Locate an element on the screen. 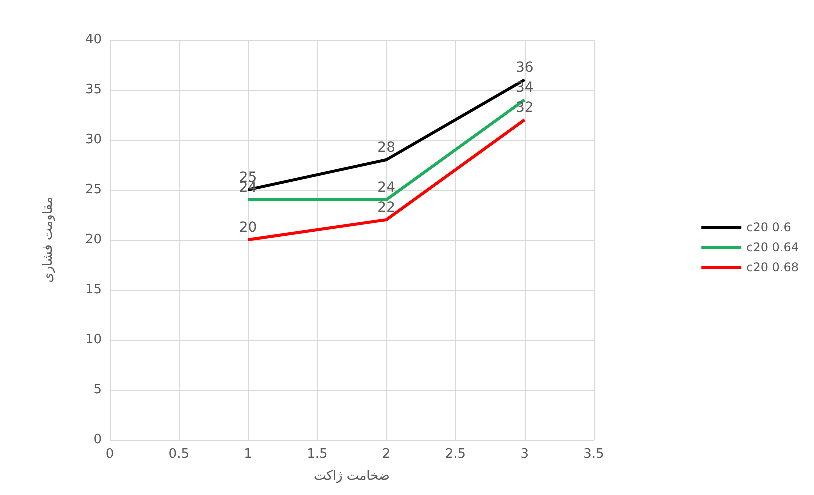  y-tick-label: 15 is located at coordinates (93, 290).